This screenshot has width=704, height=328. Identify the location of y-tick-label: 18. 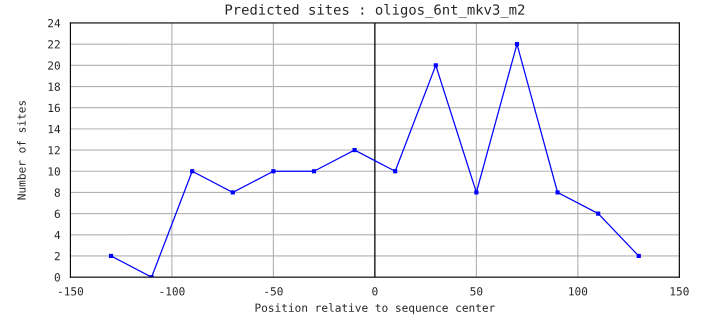
(54, 86).